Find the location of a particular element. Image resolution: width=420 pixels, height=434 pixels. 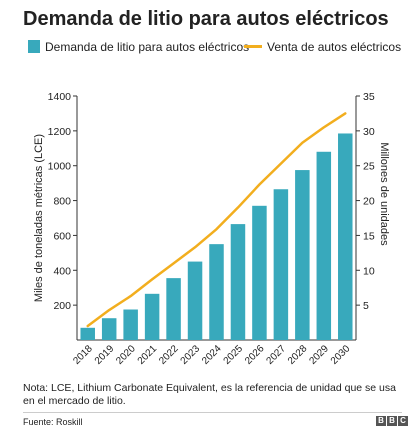

bbc-logo-letter: C is located at coordinates (403, 421).